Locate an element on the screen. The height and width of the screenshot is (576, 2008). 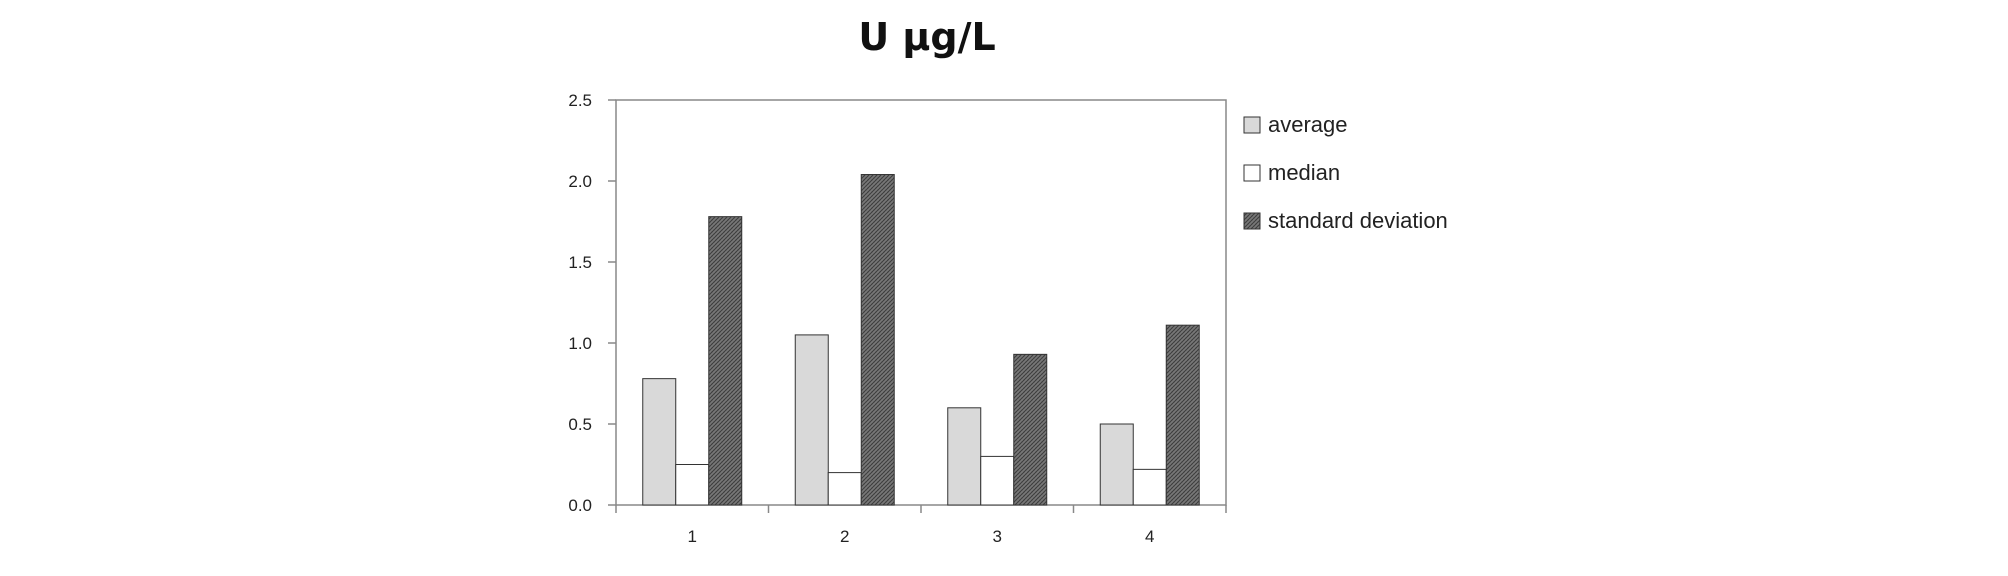
x-tick-label: 1 is located at coordinates (692, 536).